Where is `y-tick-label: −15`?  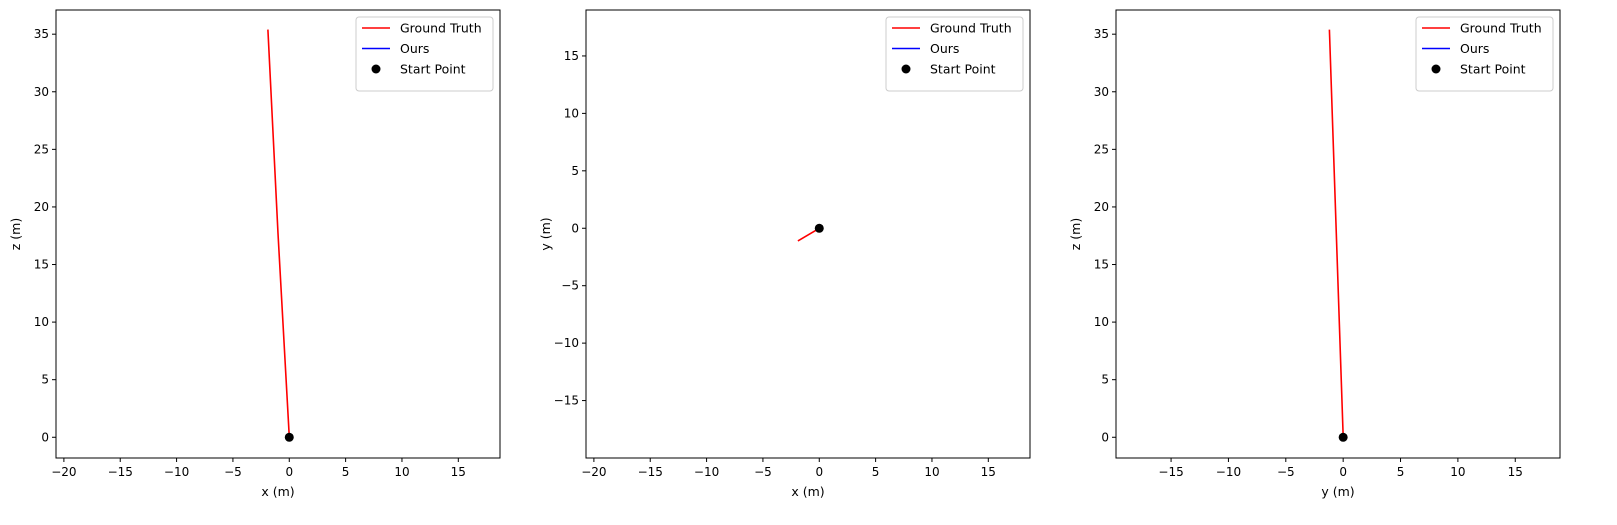 y-tick-label: −15 is located at coordinates (566, 401).